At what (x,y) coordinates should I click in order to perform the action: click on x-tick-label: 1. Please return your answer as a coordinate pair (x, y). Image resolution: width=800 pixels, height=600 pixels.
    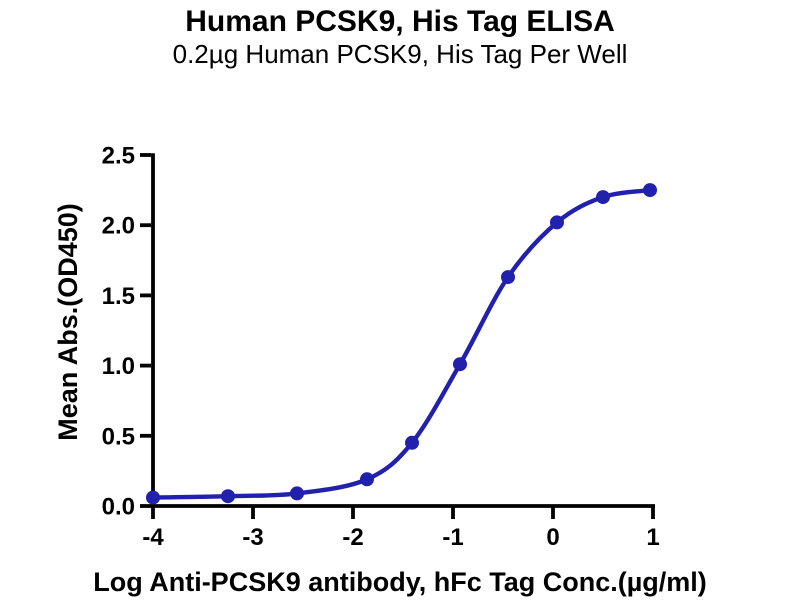
    Looking at the image, I should click on (652, 537).